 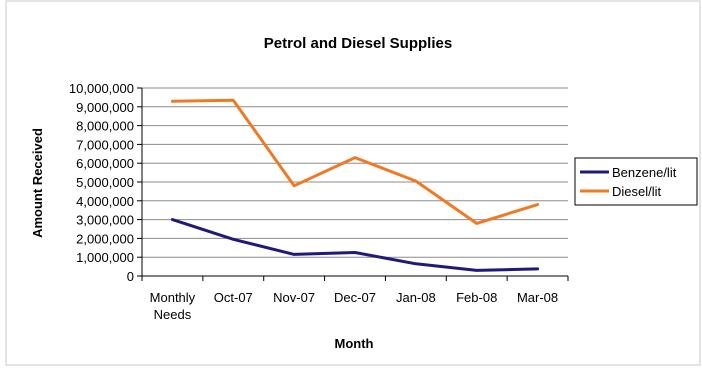 I want to click on x-axis-title: Month, so click(x=354, y=343).